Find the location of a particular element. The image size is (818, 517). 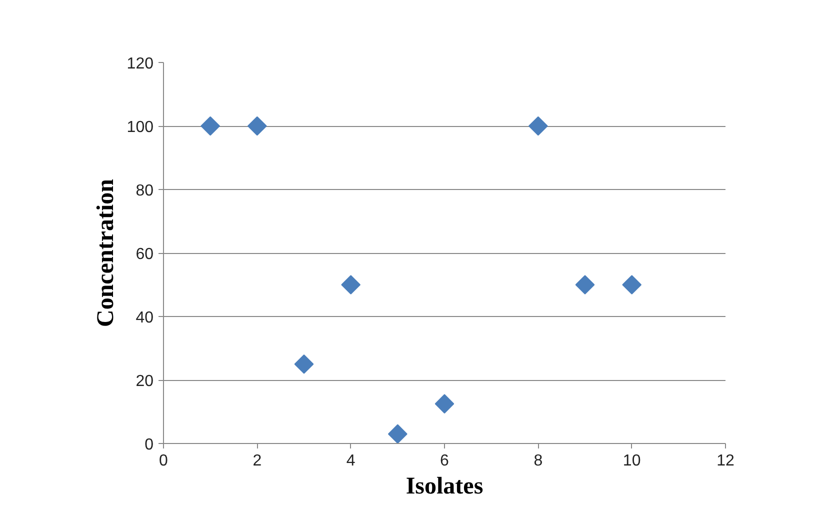

y-tick-label: 100 is located at coordinates (140, 127).